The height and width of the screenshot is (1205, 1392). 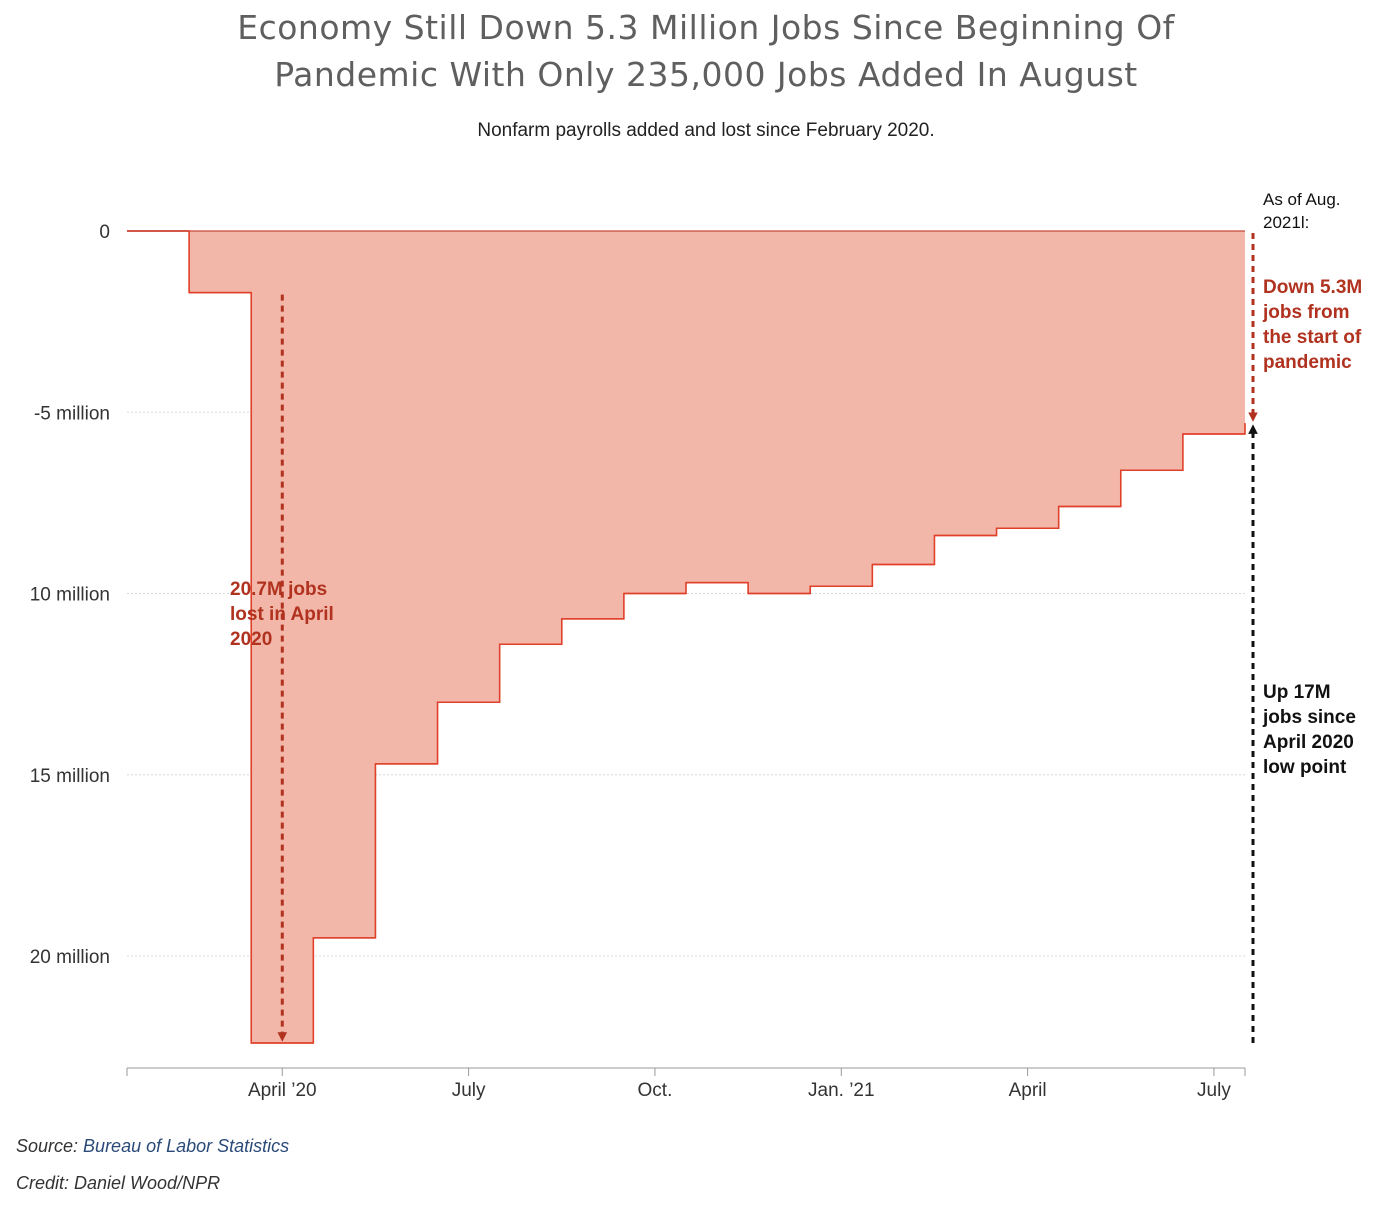 What do you see at coordinates (1309, 717) in the screenshot?
I see `up-annotation: jobs since` at bounding box center [1309, 717].